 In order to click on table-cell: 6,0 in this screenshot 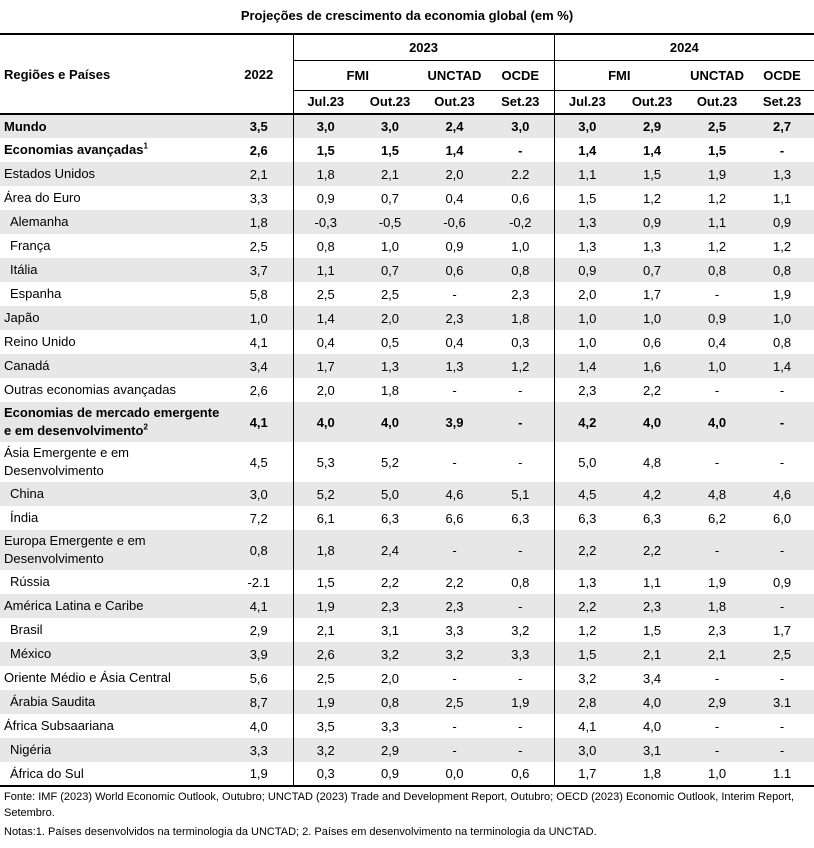, I will do `click(782, 518)`.